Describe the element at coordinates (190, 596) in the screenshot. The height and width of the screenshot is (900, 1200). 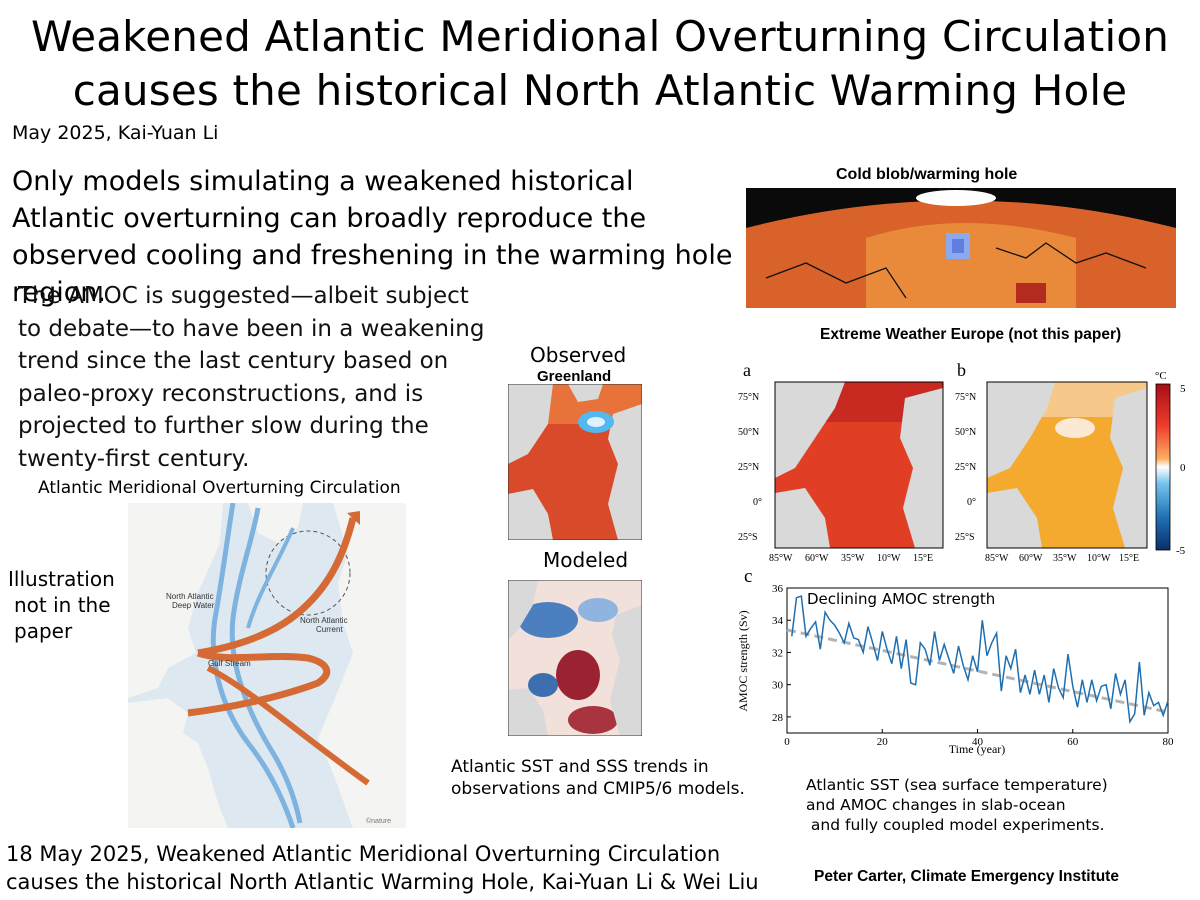
I see `label-nadw-1: North Atlantic` at that location.